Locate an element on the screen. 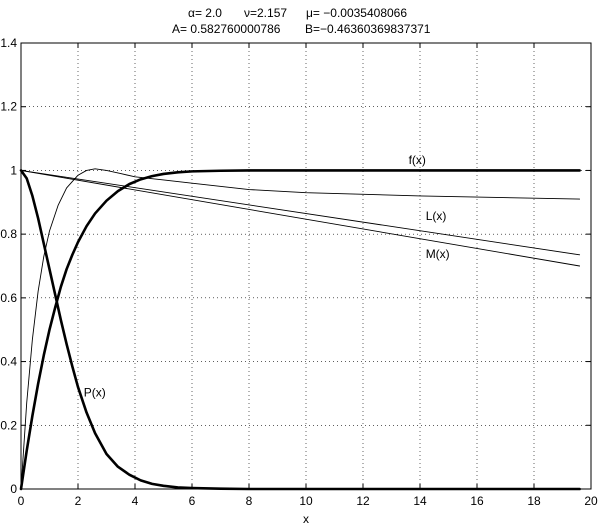 Image resolution: width=599 pixels, height=527 pixels. y-tick-label-6: 1.2 is located at coordinates (8, 107).